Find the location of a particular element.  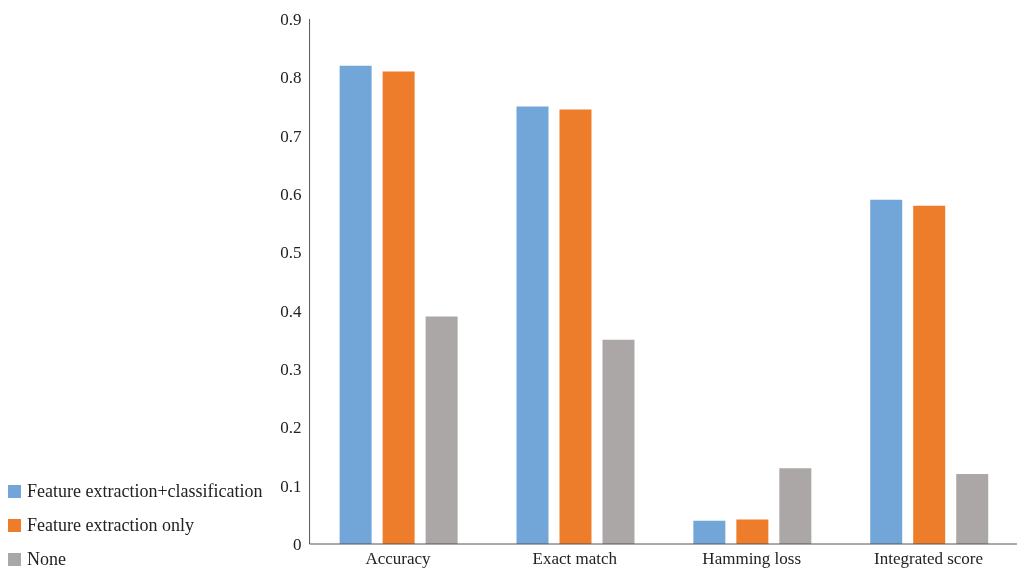

x-tick-label: Accuracy is located at coordinates (398, 559).